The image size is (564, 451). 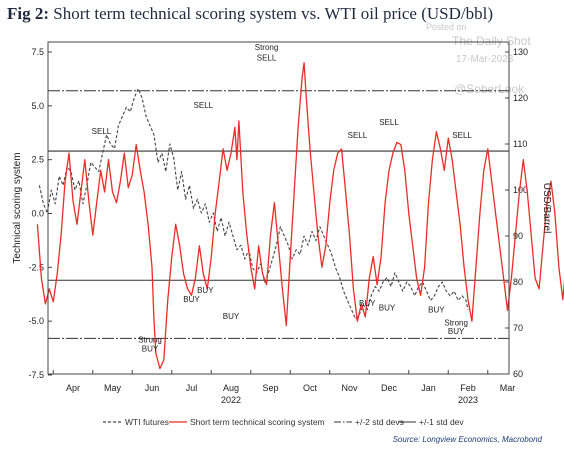 What do you see at coordinates (491, 41) in the screenshot?
I see `watermark-site: The Daily Shot` at bounding box center [491, 41].